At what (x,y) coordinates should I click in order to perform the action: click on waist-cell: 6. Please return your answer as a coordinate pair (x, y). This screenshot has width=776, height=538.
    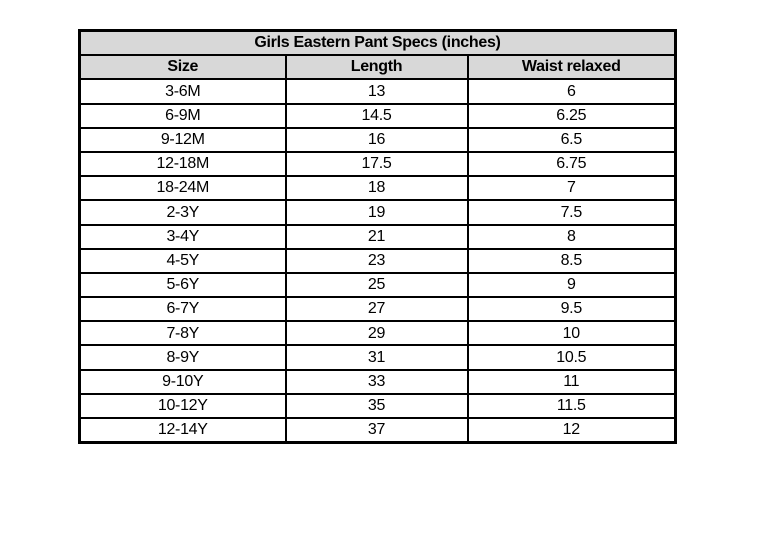
    Looking at the image, I should click on (571, 91).